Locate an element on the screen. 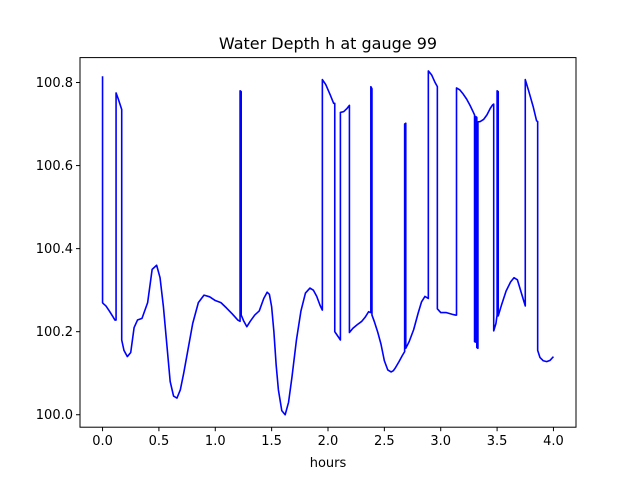  y-tick-label: 100.2 is located at coordinates (54, 332).